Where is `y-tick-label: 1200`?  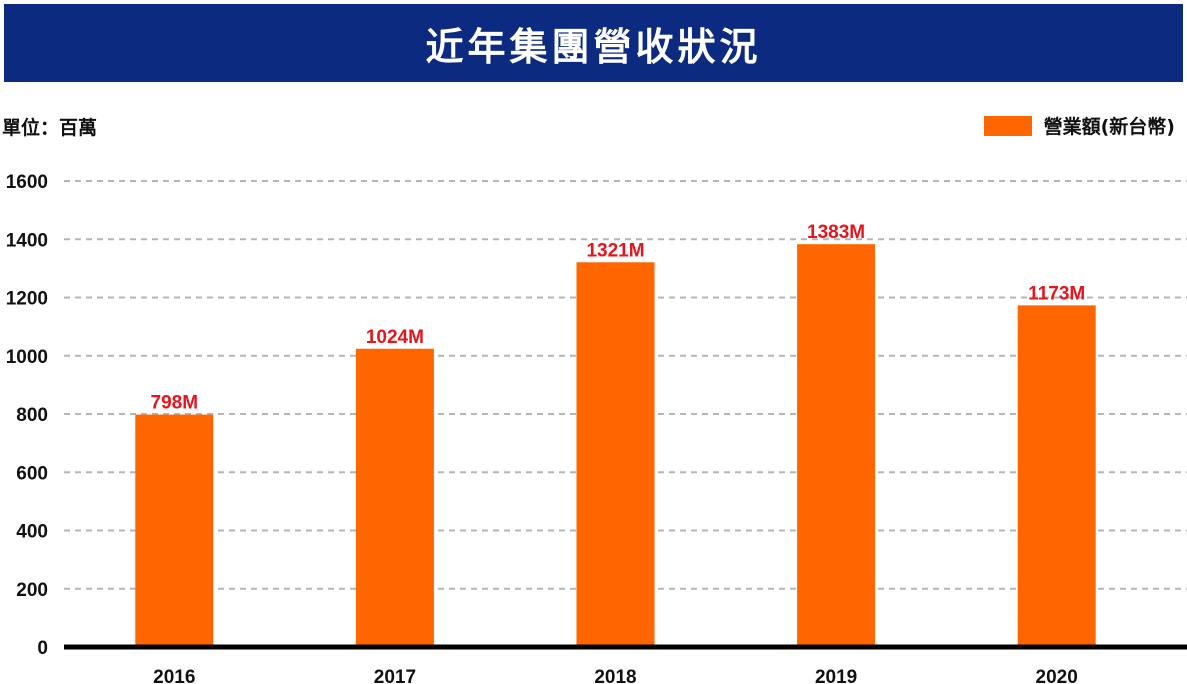 y-tick-label: 1200 is located at coordinates (27, 299).